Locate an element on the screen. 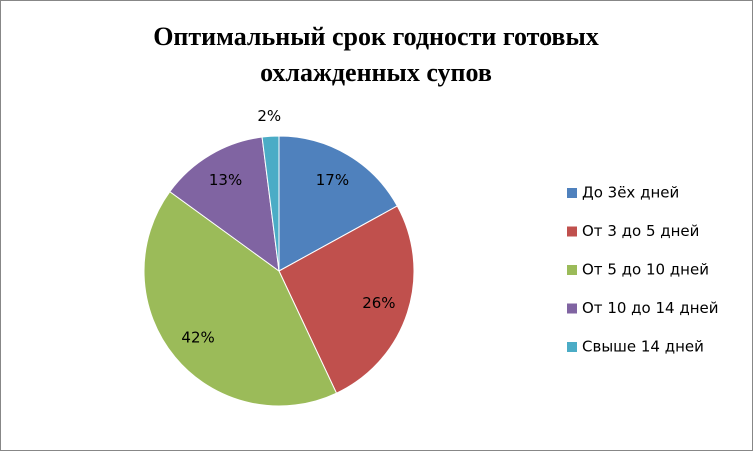 This screenshot has width=753, height=451. legend-label: Свыше 14 дней is located at coordinates (643, 347).